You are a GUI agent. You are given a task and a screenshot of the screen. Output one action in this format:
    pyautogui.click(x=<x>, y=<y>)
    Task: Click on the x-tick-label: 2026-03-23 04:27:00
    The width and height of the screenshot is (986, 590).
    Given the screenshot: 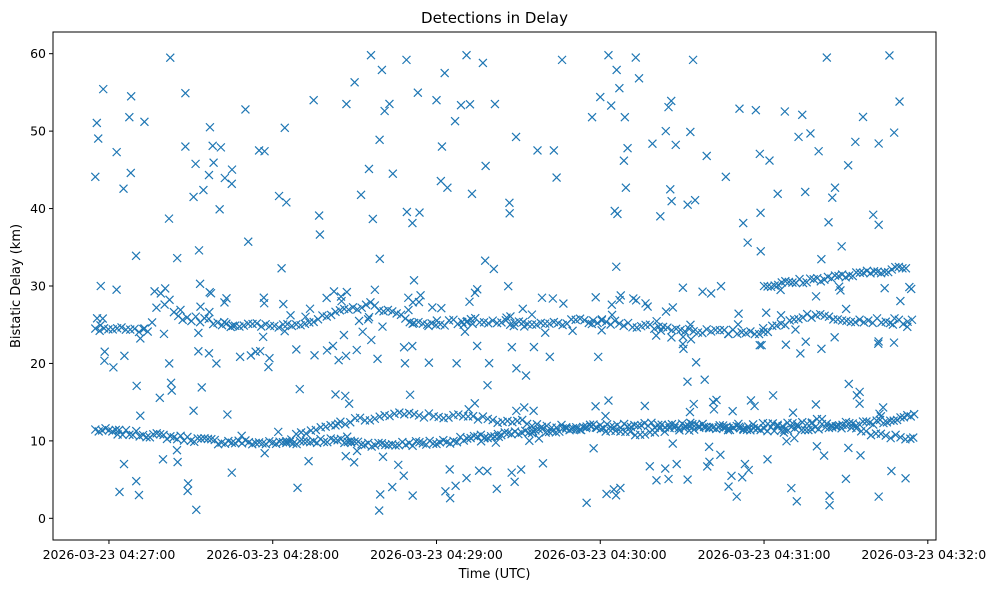 What is the action you would take?
    pyautogui.click(x=109, y=554)
    